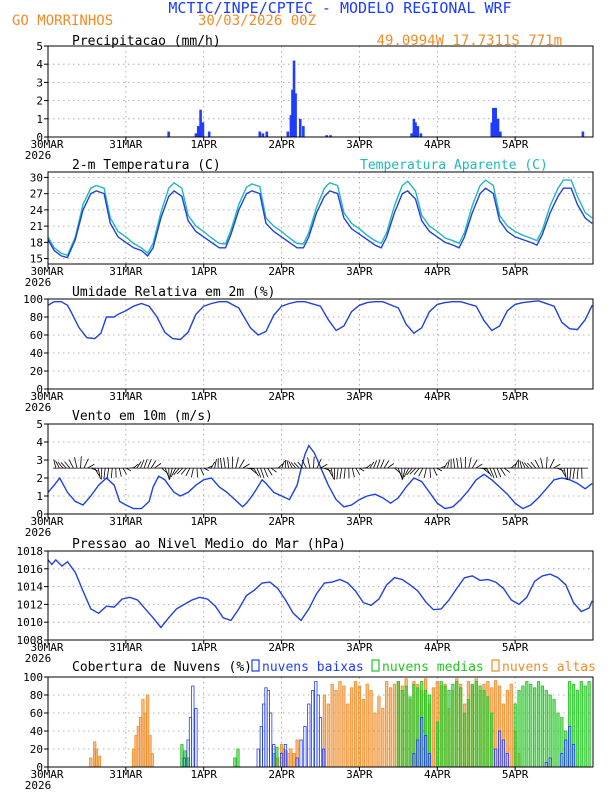 The height and width of the screenshot is (792, 612). I want to click on precip-ytick-label: 5, so click(39, 46).